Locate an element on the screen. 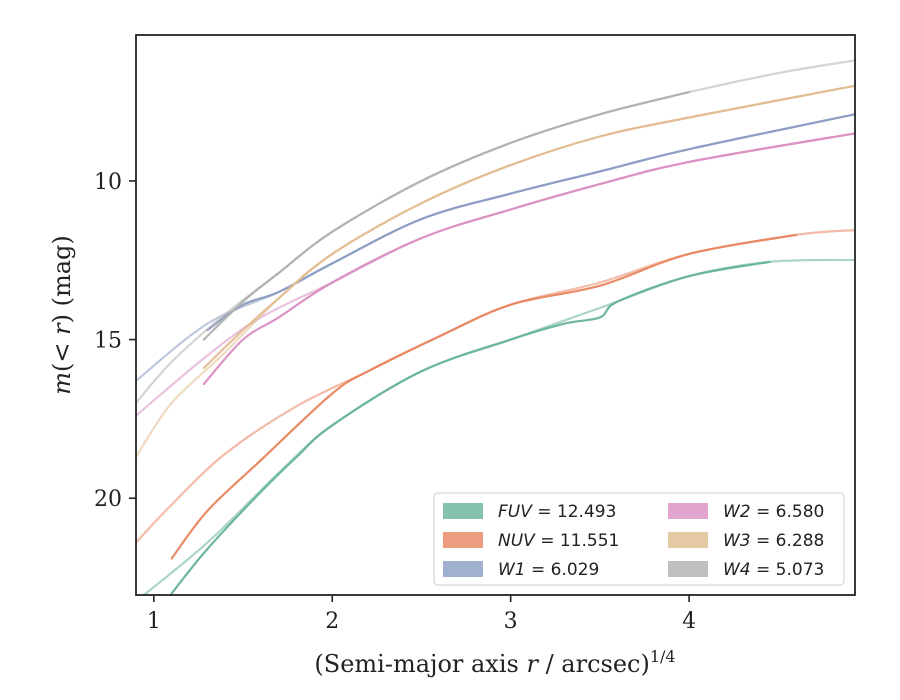  legend-swatch-w3 is located at coordinates (688, 540).